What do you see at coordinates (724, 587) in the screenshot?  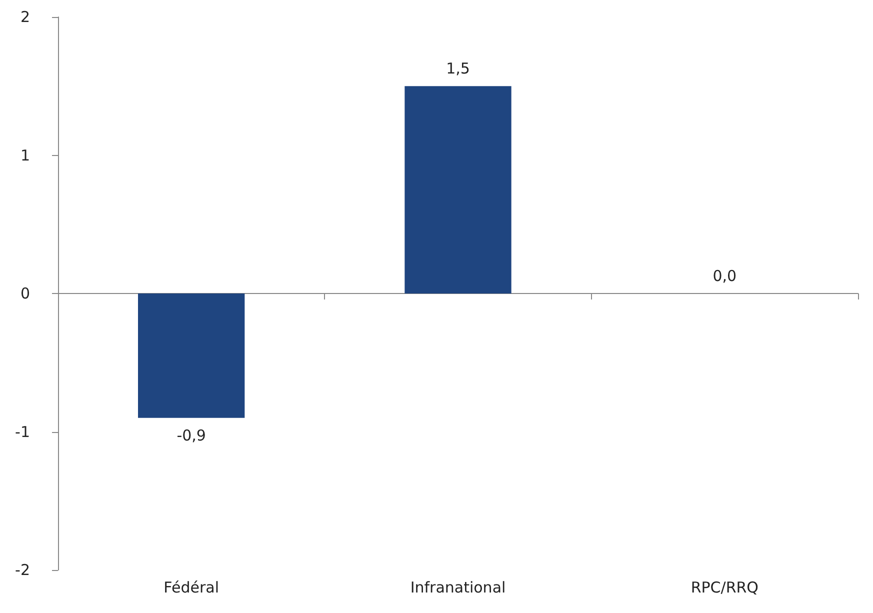 I see `x-tick-label: RPC/RRQ` at bounding box center [724, 587].